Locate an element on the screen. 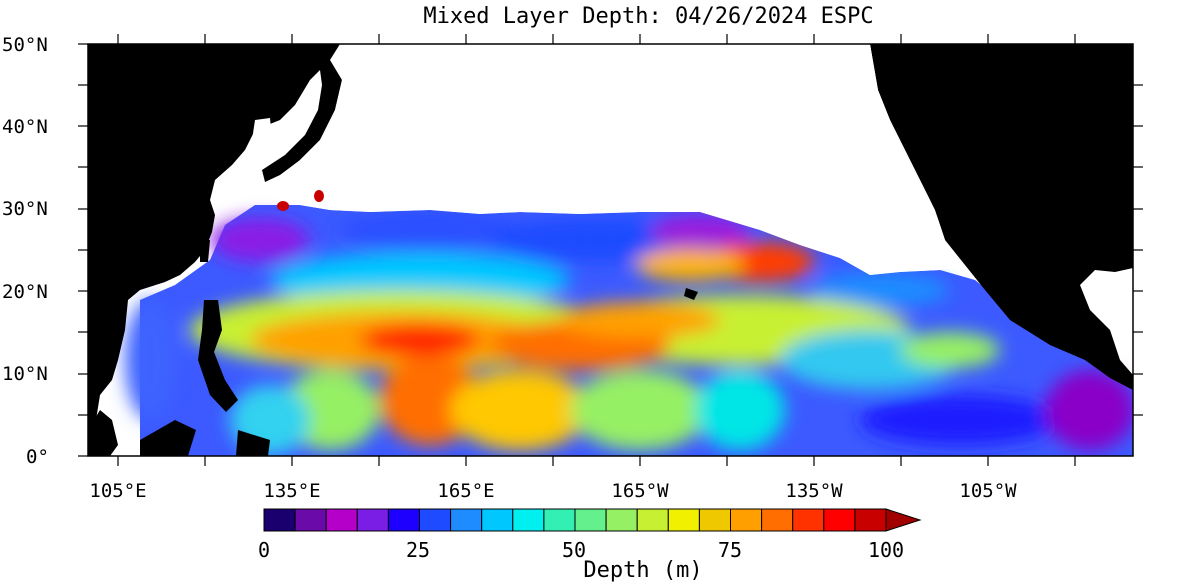 Image resolution: width=1177 pixels, height=588 pixels. lon-label-165w: 165°W is located at coordinates (640, 491).